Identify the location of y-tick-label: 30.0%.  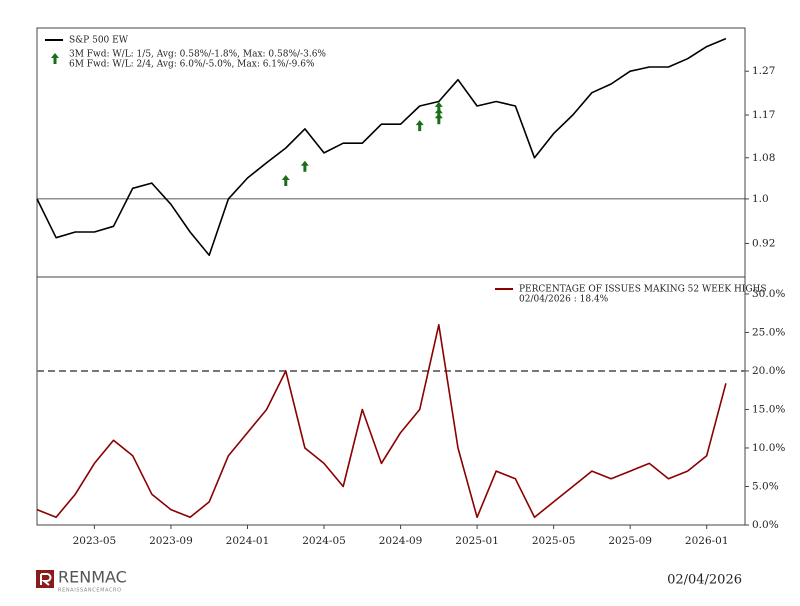
(768, 294).